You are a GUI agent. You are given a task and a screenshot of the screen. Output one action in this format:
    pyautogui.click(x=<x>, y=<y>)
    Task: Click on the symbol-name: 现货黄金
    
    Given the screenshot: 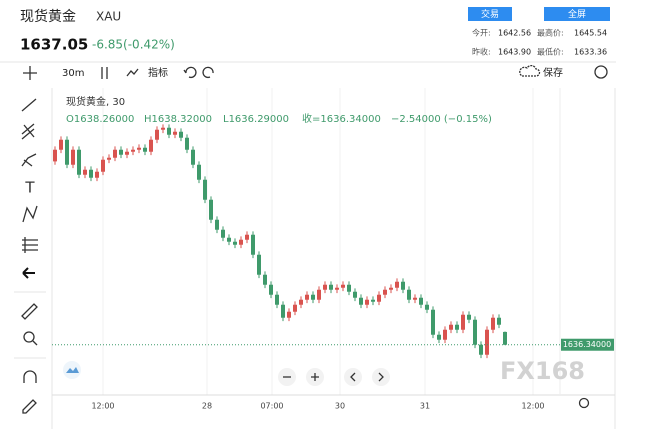 What is the action you would take?
    pyautogui.click(x=48, y=16)
    